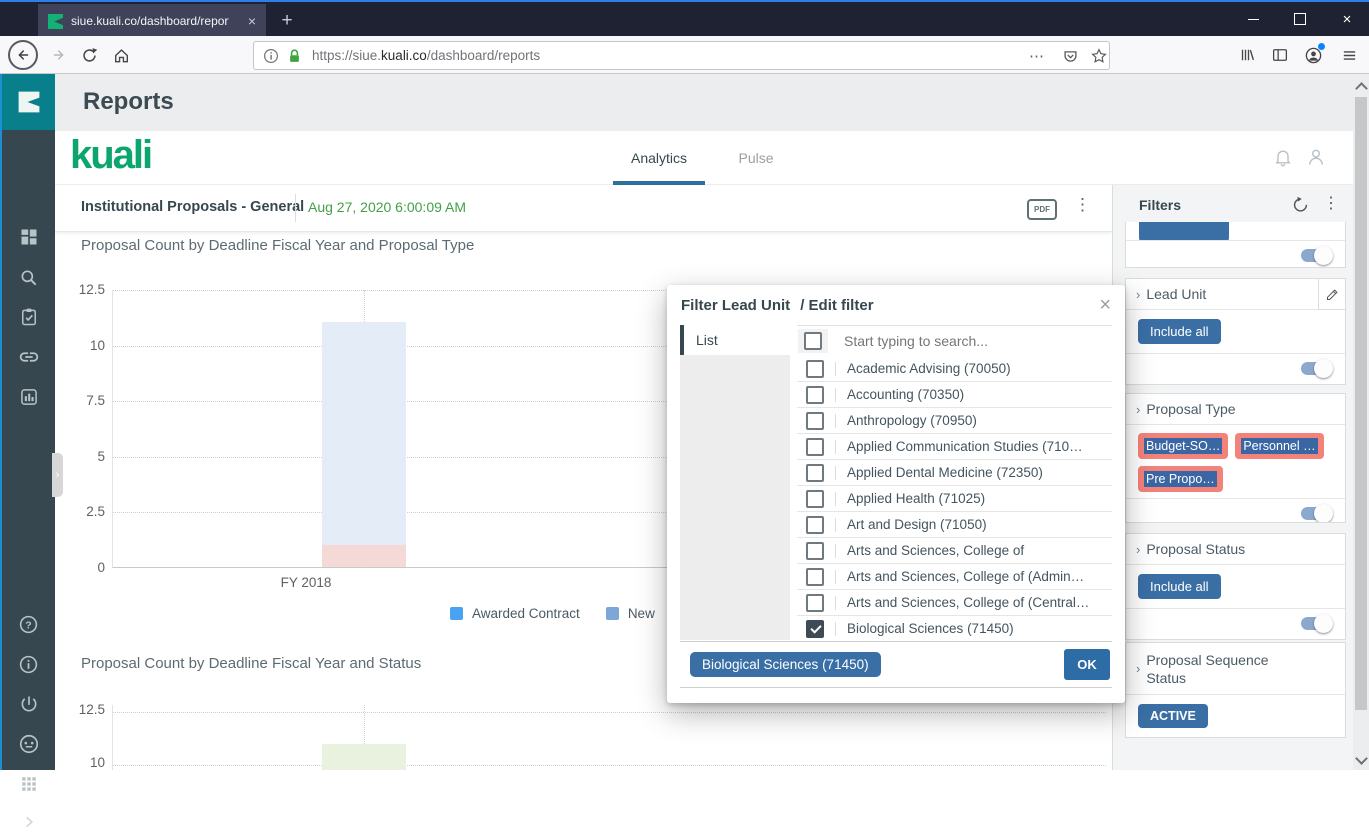  Describe the element at coordinates (152, 21) in the screenshot. I see `browser-tab: siue.kuali.co/dashboard/report ×` at that location.